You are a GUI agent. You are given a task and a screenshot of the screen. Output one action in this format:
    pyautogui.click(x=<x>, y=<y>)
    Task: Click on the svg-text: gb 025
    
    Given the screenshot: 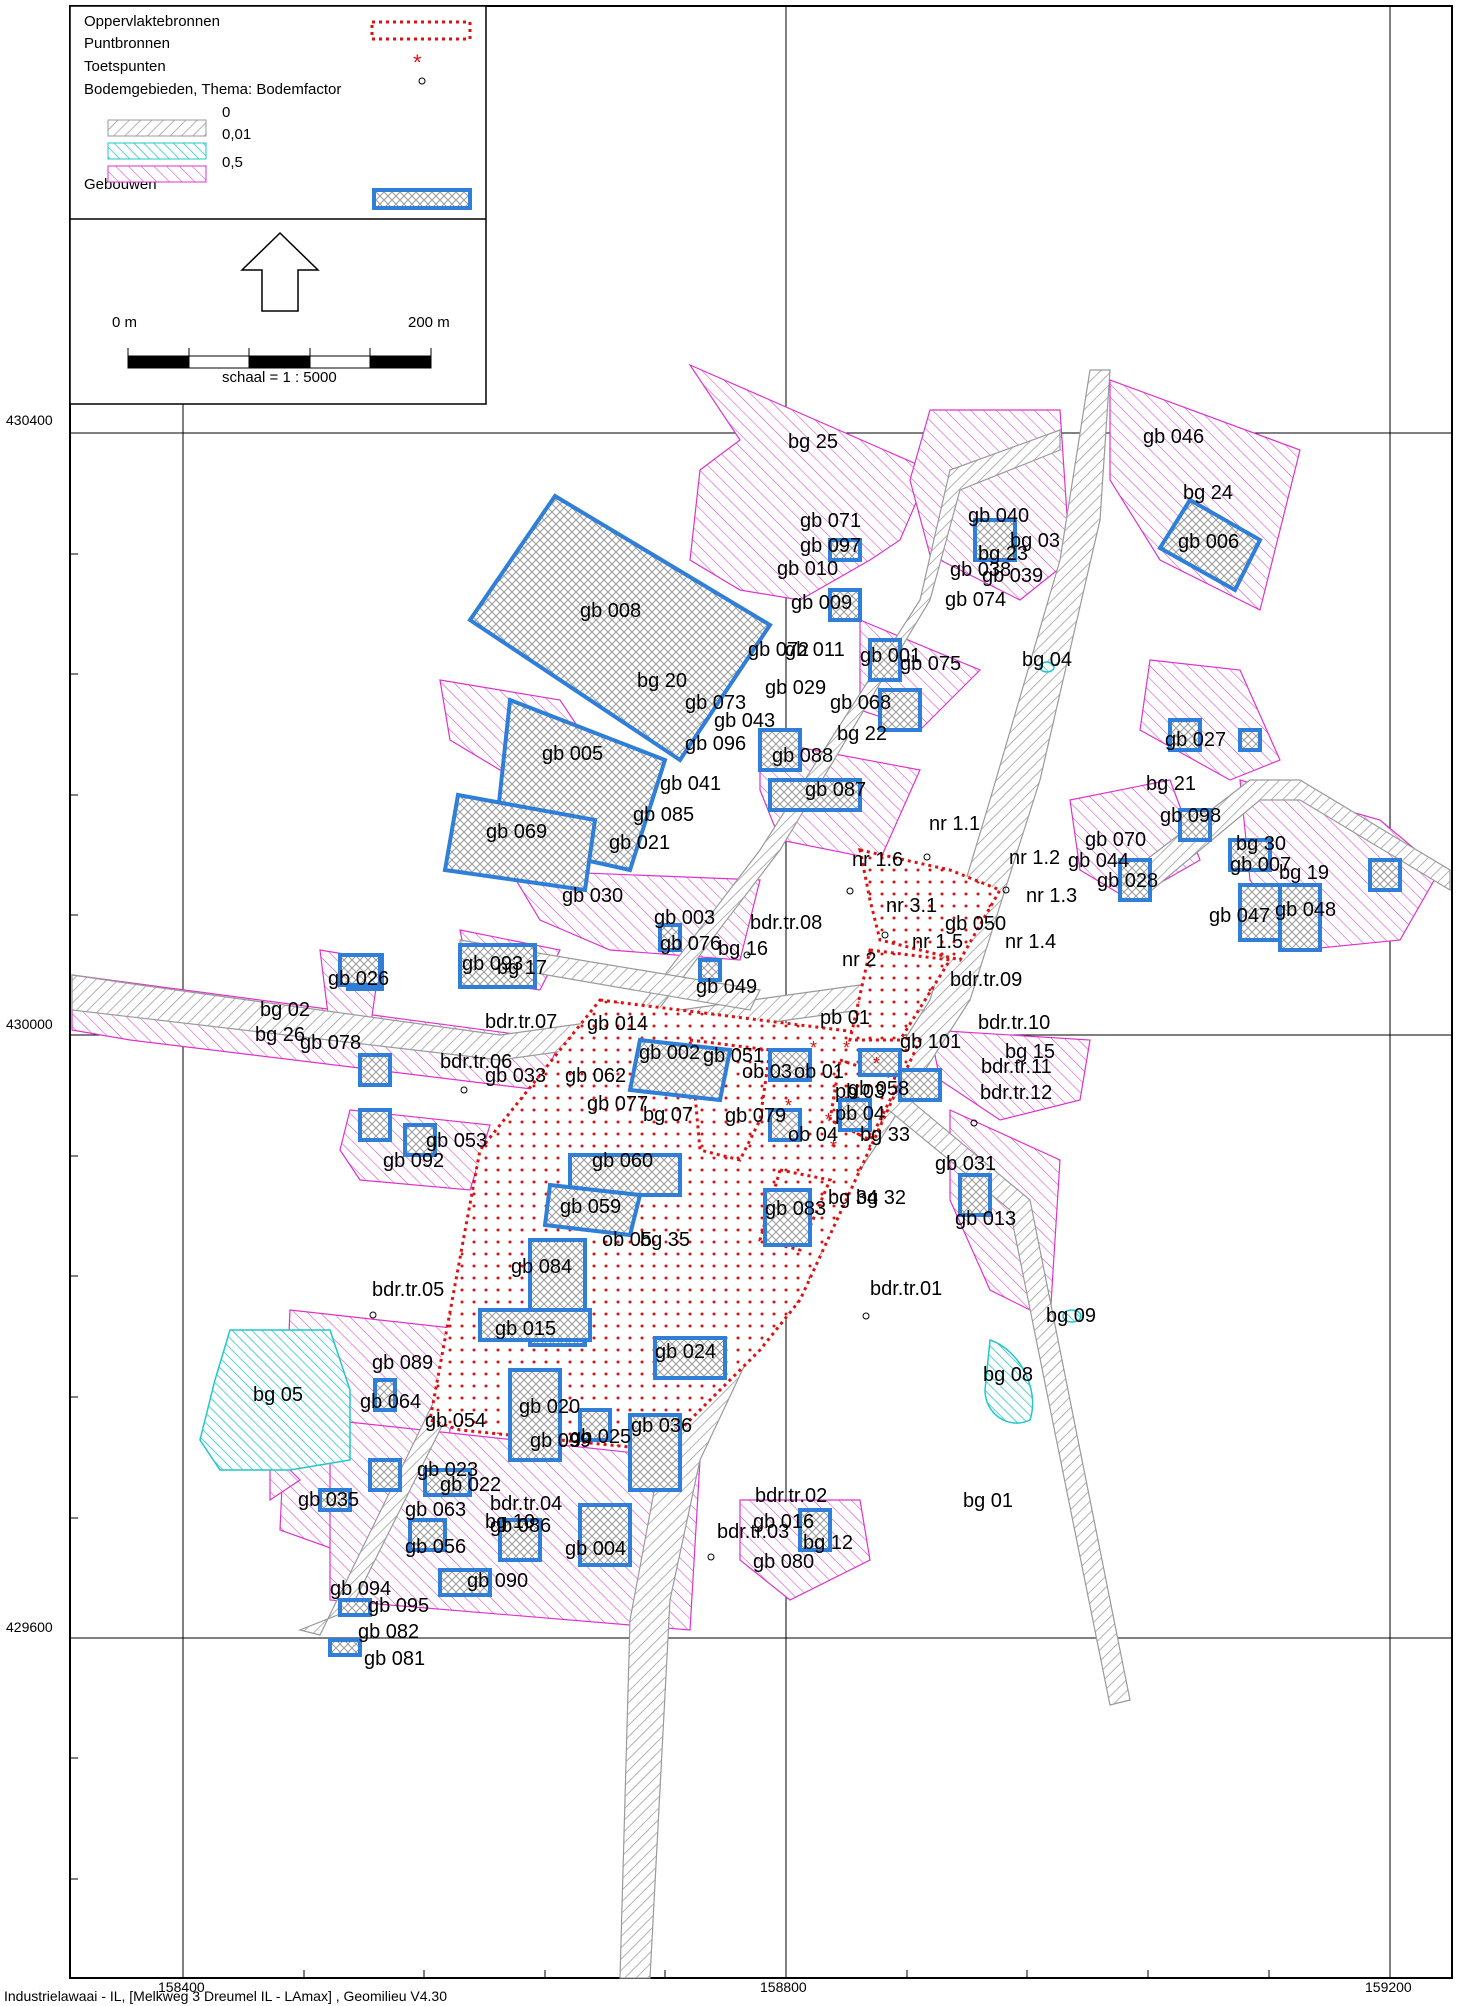 What is the action you would take?
    pyautogui.click(x=600, y=1437)
    